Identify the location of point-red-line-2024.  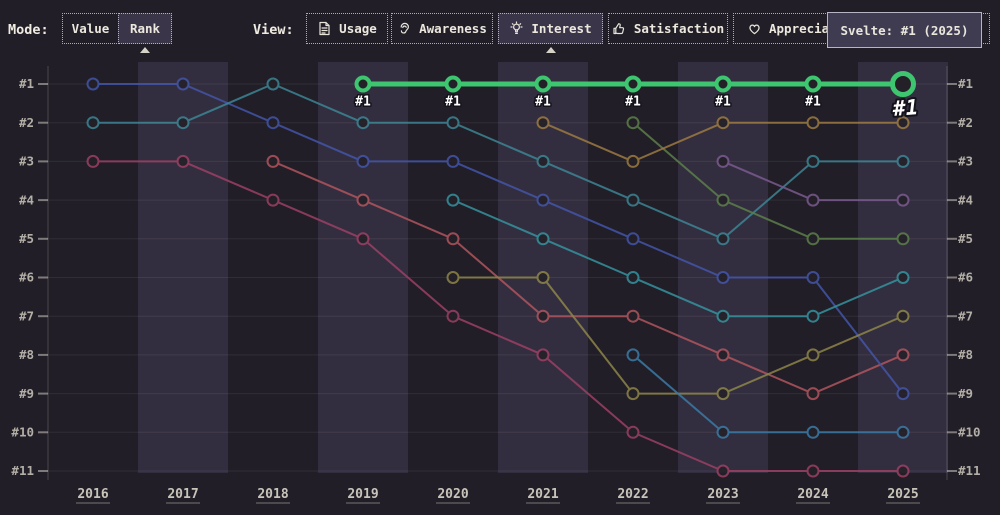
(813, 394).